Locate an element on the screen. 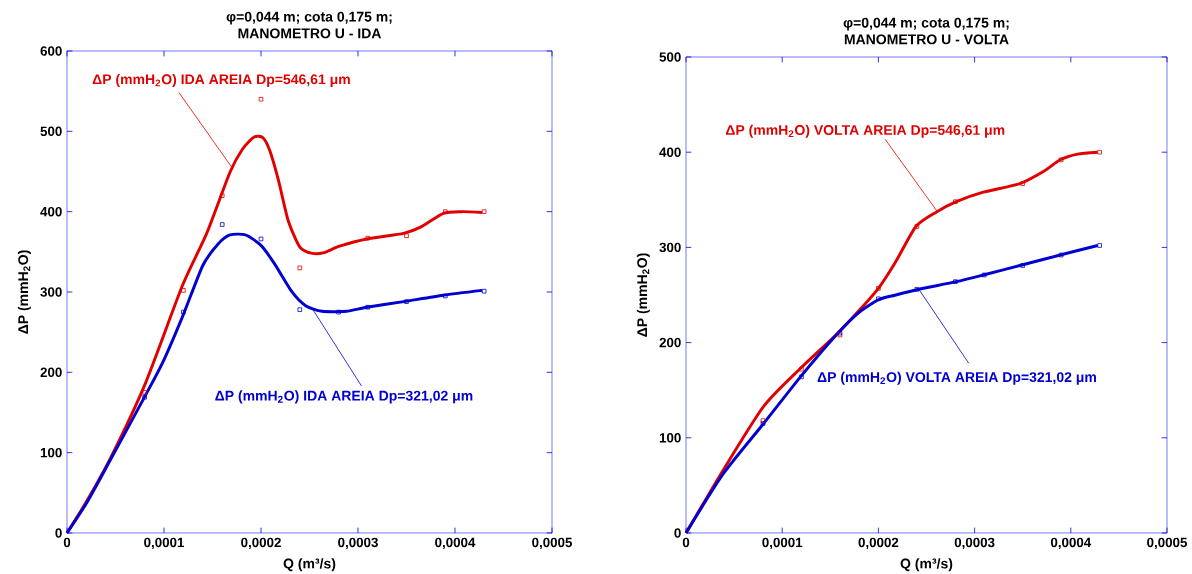 The width and height of the screenshot is (1192, 574). annotation: ΔP (mmH$_{2}$O) VOLTA AREIA Dp=321,02 μm is located at coordinates (956, 378).